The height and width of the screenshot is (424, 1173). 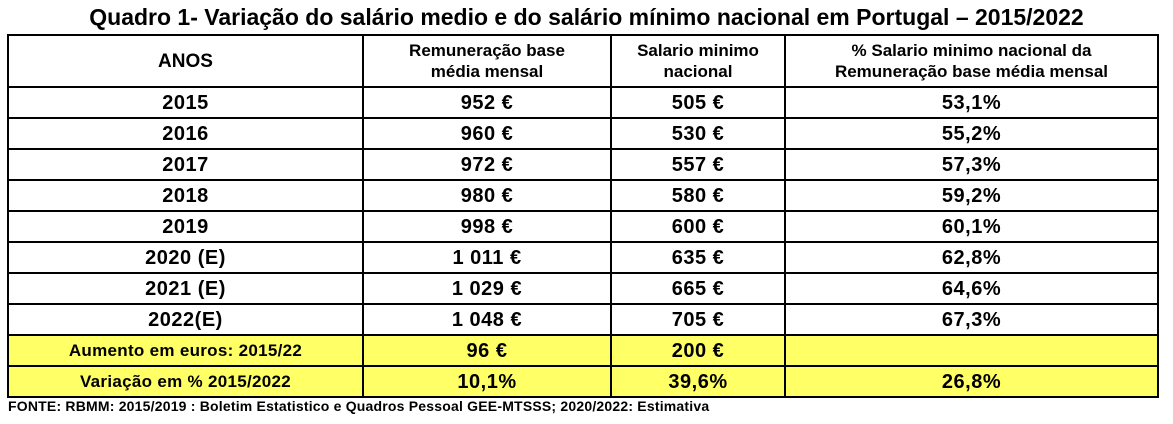 What do you see at coordinates (971, 50) in the screenshot?
I see `header-percentagem-line1: % Salario minimo nacional da` at bounding box center [971, 50].